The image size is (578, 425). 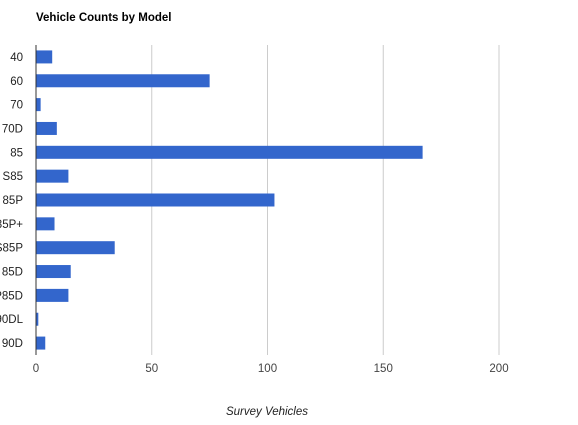 I want to click on y-tick-label: 90DL, so click(x=12, y=320).